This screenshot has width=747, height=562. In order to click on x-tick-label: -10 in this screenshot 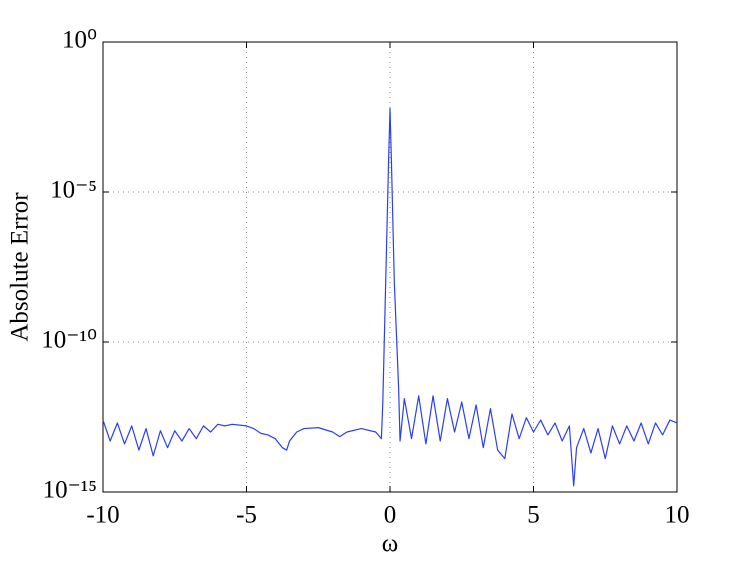, I will do `click(102, 515)`.